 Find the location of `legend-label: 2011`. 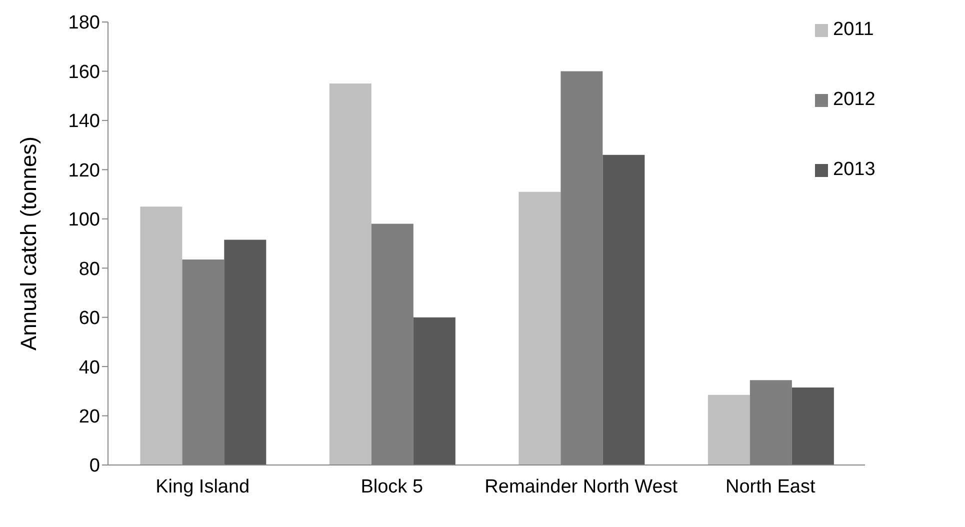

legend-label: 2011 is located at coordinates (853, 30).